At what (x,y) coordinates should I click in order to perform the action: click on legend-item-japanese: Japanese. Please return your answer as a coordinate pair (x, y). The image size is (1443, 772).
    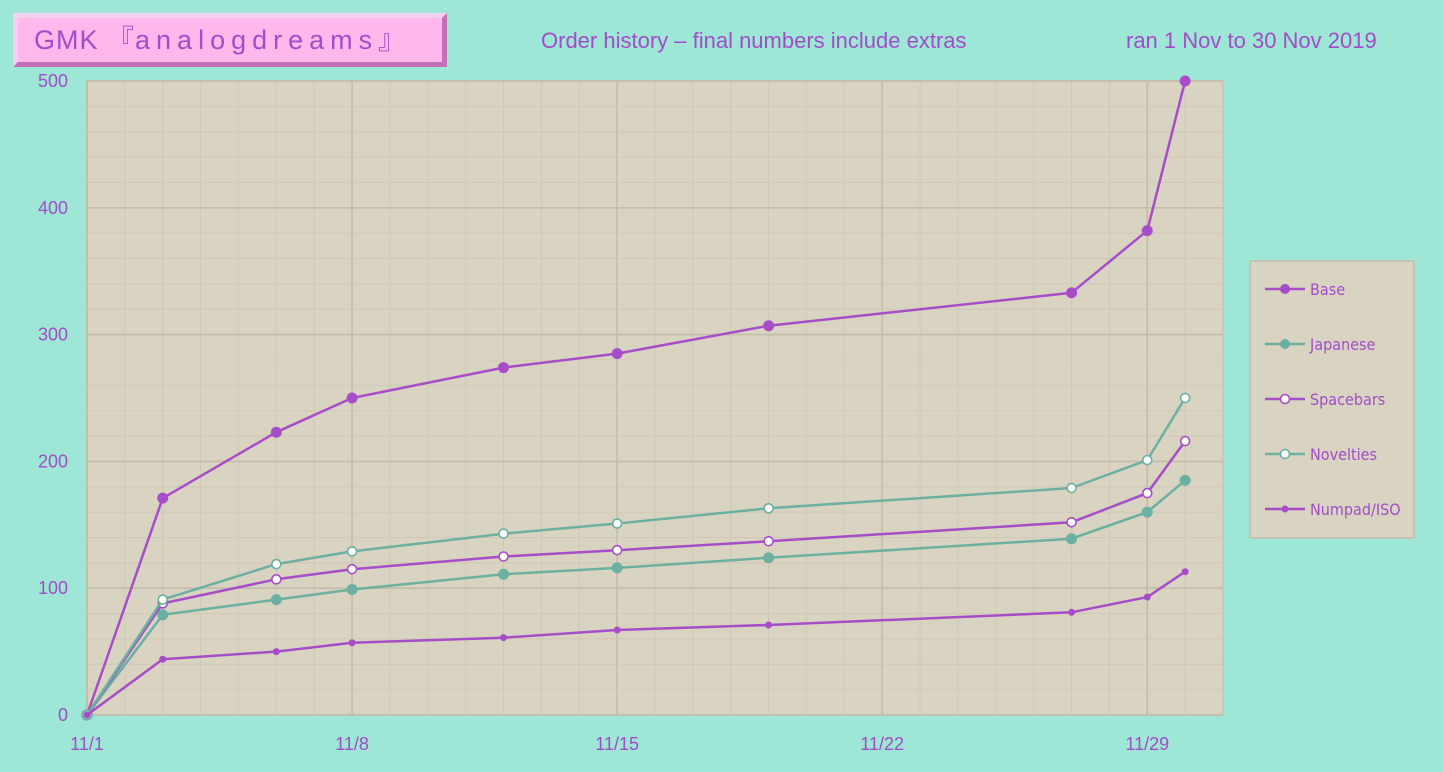
    Looking at the image, I should click on (1320, 344).